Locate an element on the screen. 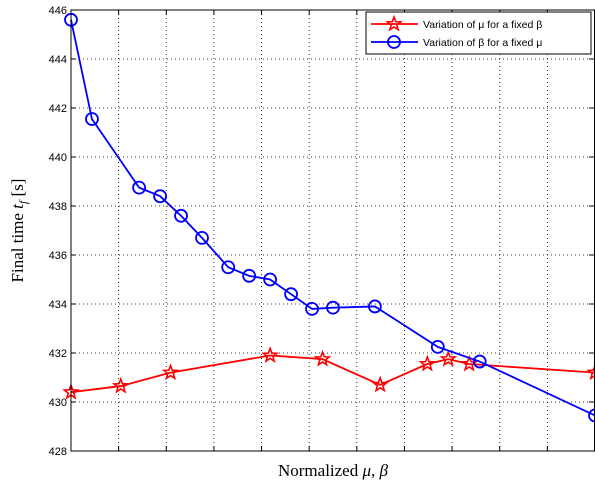 This screenshot has width=595, height=486. y-tick-labels: 428 430 432 434 436 438 440 442 444 446 is located at coordinates (58, 231).